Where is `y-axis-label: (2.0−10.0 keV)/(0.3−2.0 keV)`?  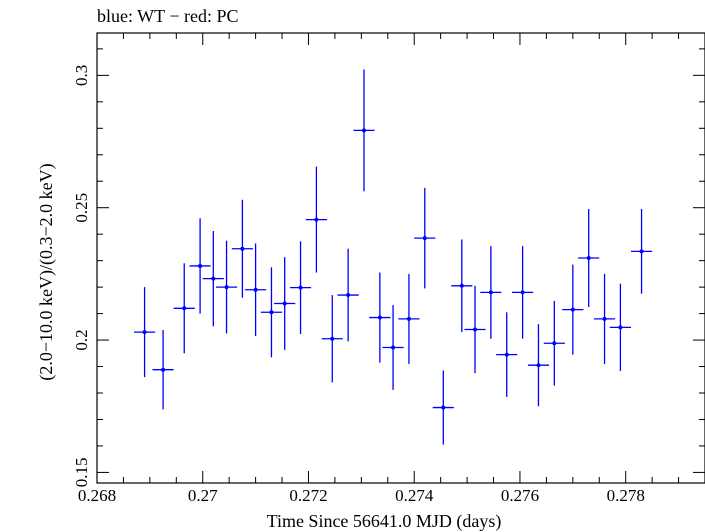 y-axis-label: (2.0−10.0 keV)/(0.3−2.0 keV) is located at coordinates (46, 271).